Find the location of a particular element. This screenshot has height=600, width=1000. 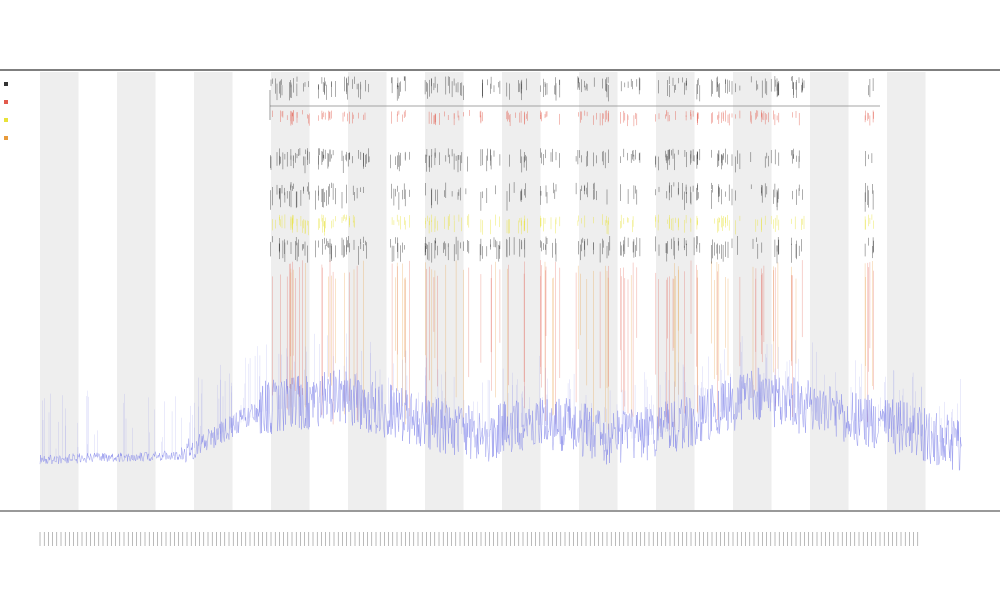

legend is located at coordinates (6, 111).